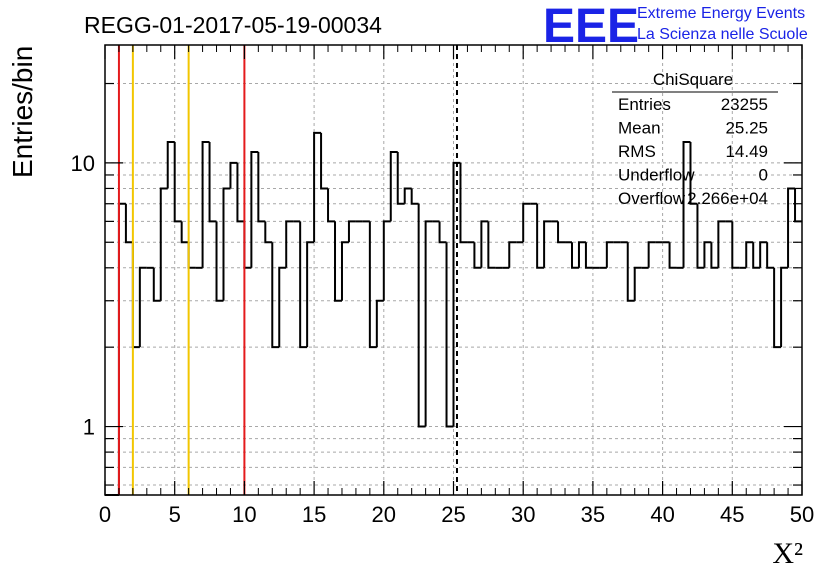 The height and width of the screenshot is (572, 836). I want to click on x-tick-label: 15, so click(314, 514).